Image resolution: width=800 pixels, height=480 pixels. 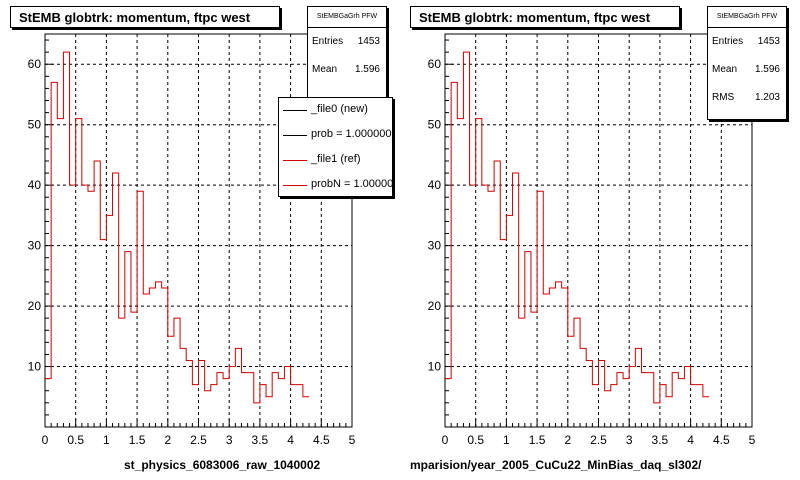 I want to click on left-stats-entries-value: 1453, so click(x=368, y=41).